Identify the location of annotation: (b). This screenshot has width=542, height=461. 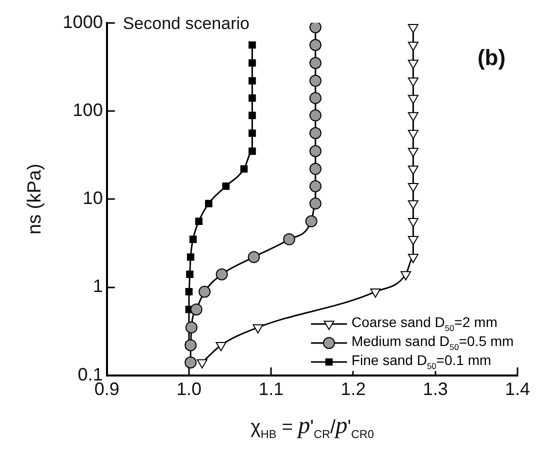
(491, 57).